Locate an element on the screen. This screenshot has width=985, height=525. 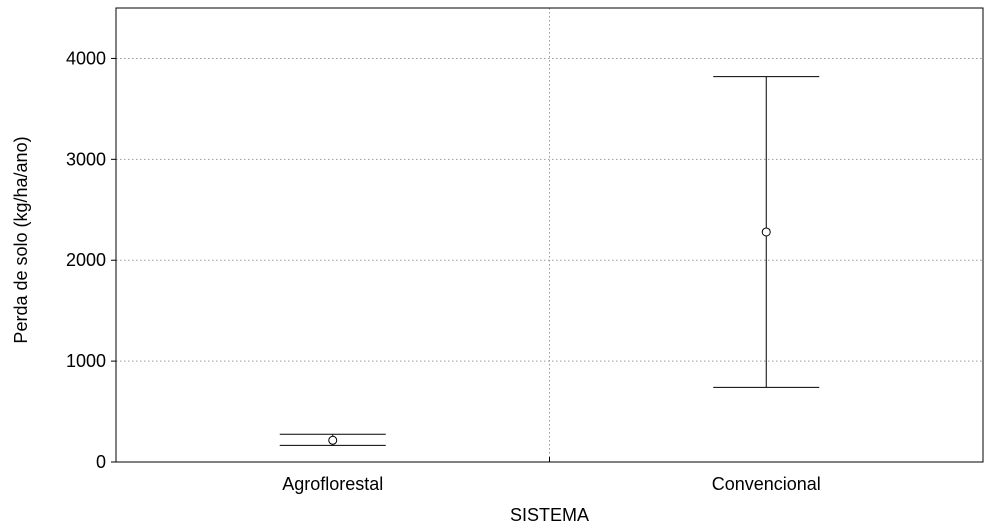
y-axis-ticks: 0 1000 2000 3000 4000 is located at coordinates (91, 260).